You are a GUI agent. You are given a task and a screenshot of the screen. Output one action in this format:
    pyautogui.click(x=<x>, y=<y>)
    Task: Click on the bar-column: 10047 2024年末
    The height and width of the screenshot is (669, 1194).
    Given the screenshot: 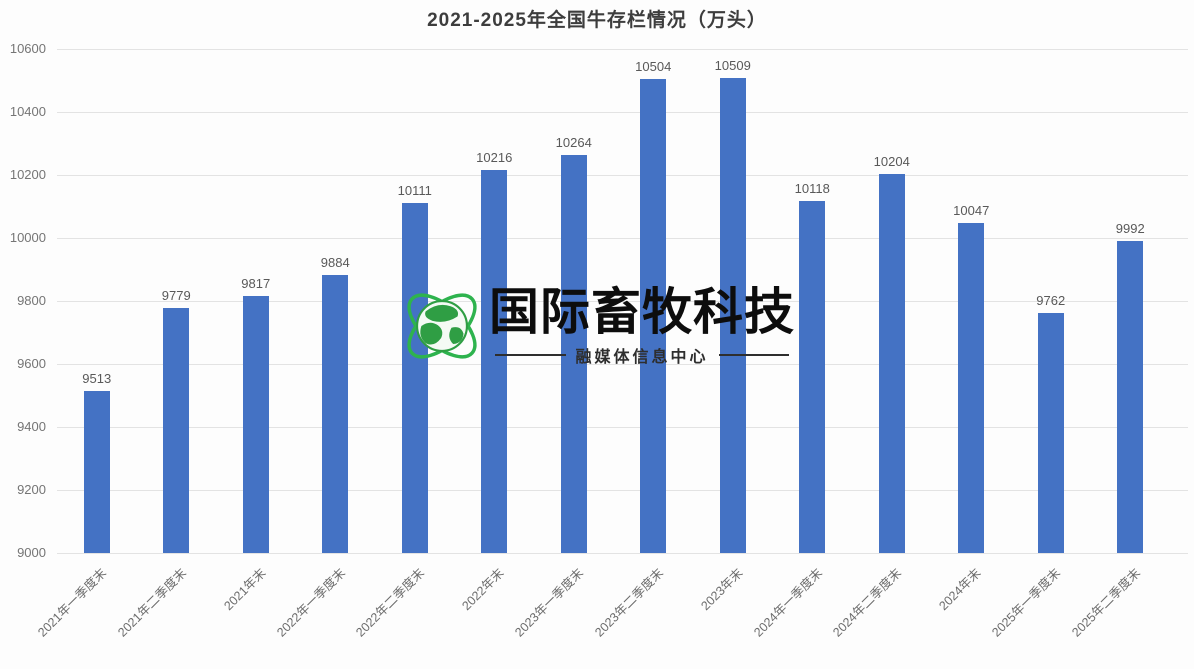 What is the action you would take?
    pyautogui.click(x=972, y=331)
    